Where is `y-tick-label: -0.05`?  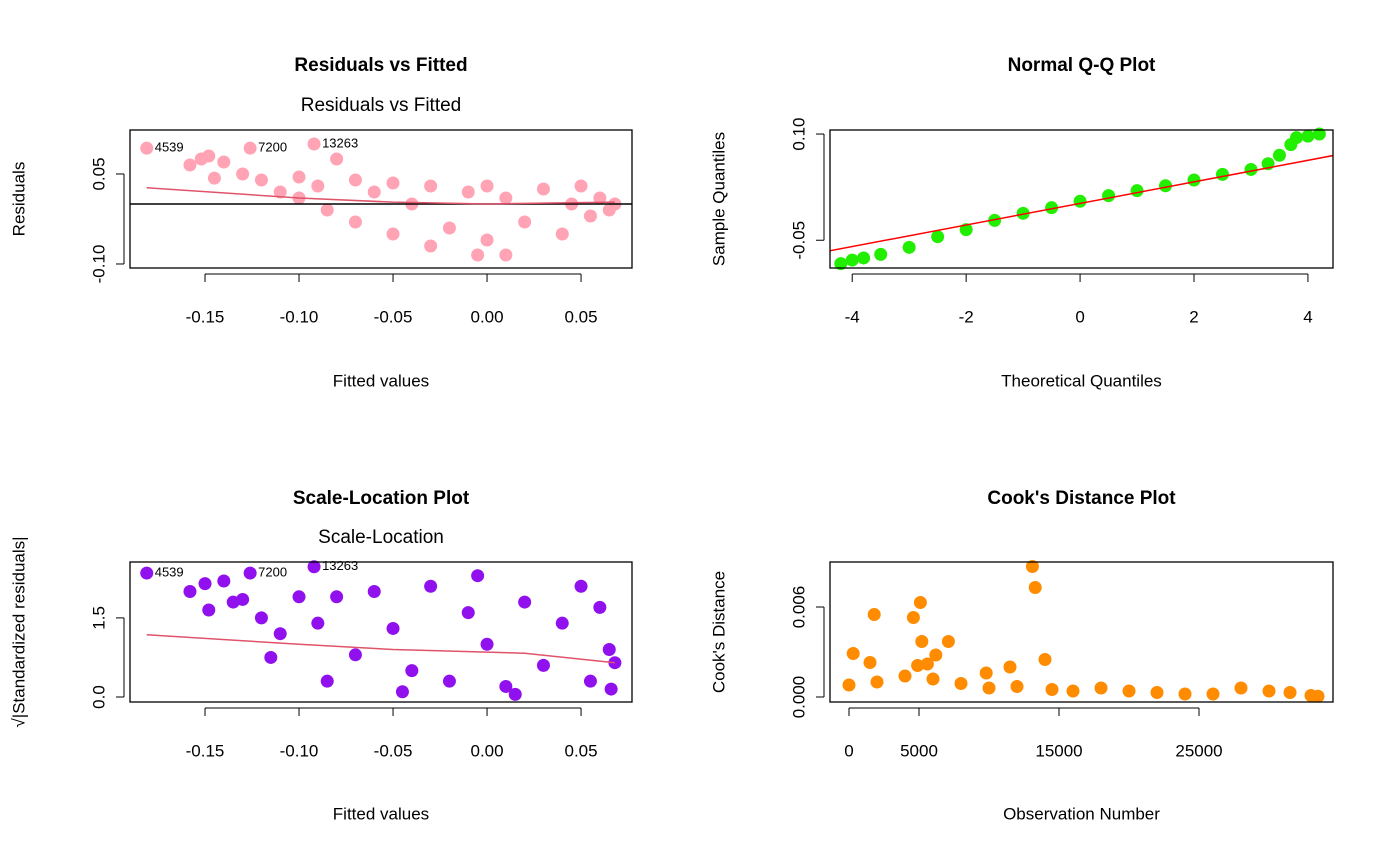
y-tick-label: -0.05 is located at coordinates (798, 240).